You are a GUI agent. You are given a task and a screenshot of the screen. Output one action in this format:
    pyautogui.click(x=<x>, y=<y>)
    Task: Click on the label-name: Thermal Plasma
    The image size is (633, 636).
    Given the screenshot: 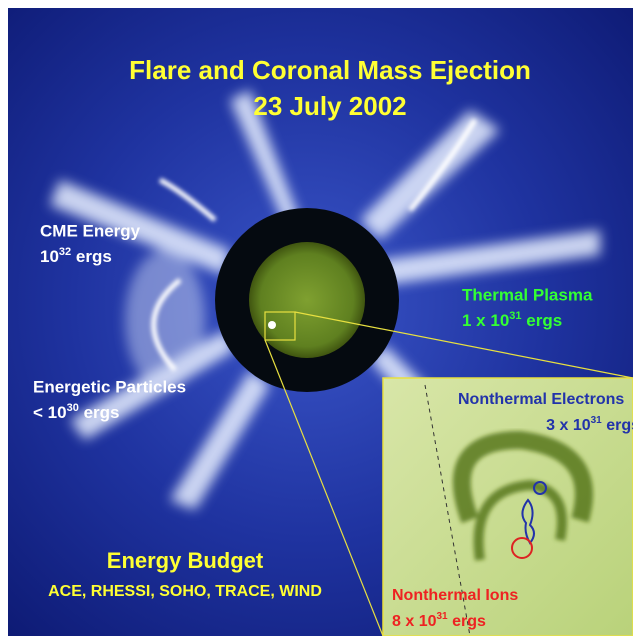 What is the action you would take?
    pyautogui.click(x=527, y=294)
    